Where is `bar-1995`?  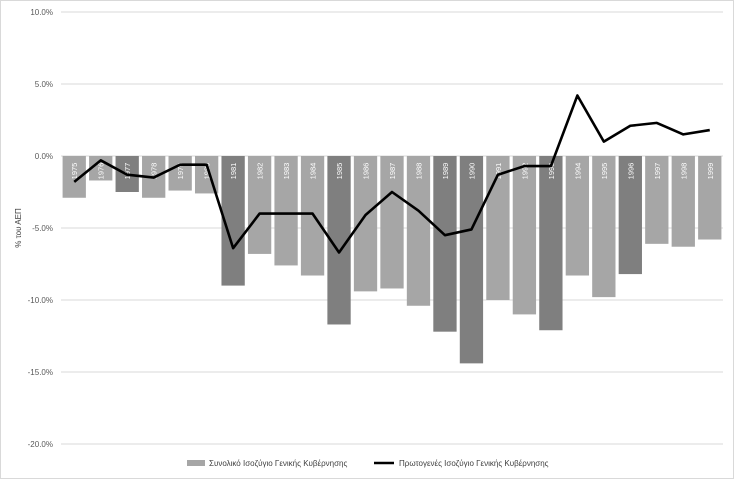 bar-1995 is located at coordinates (604, 227).